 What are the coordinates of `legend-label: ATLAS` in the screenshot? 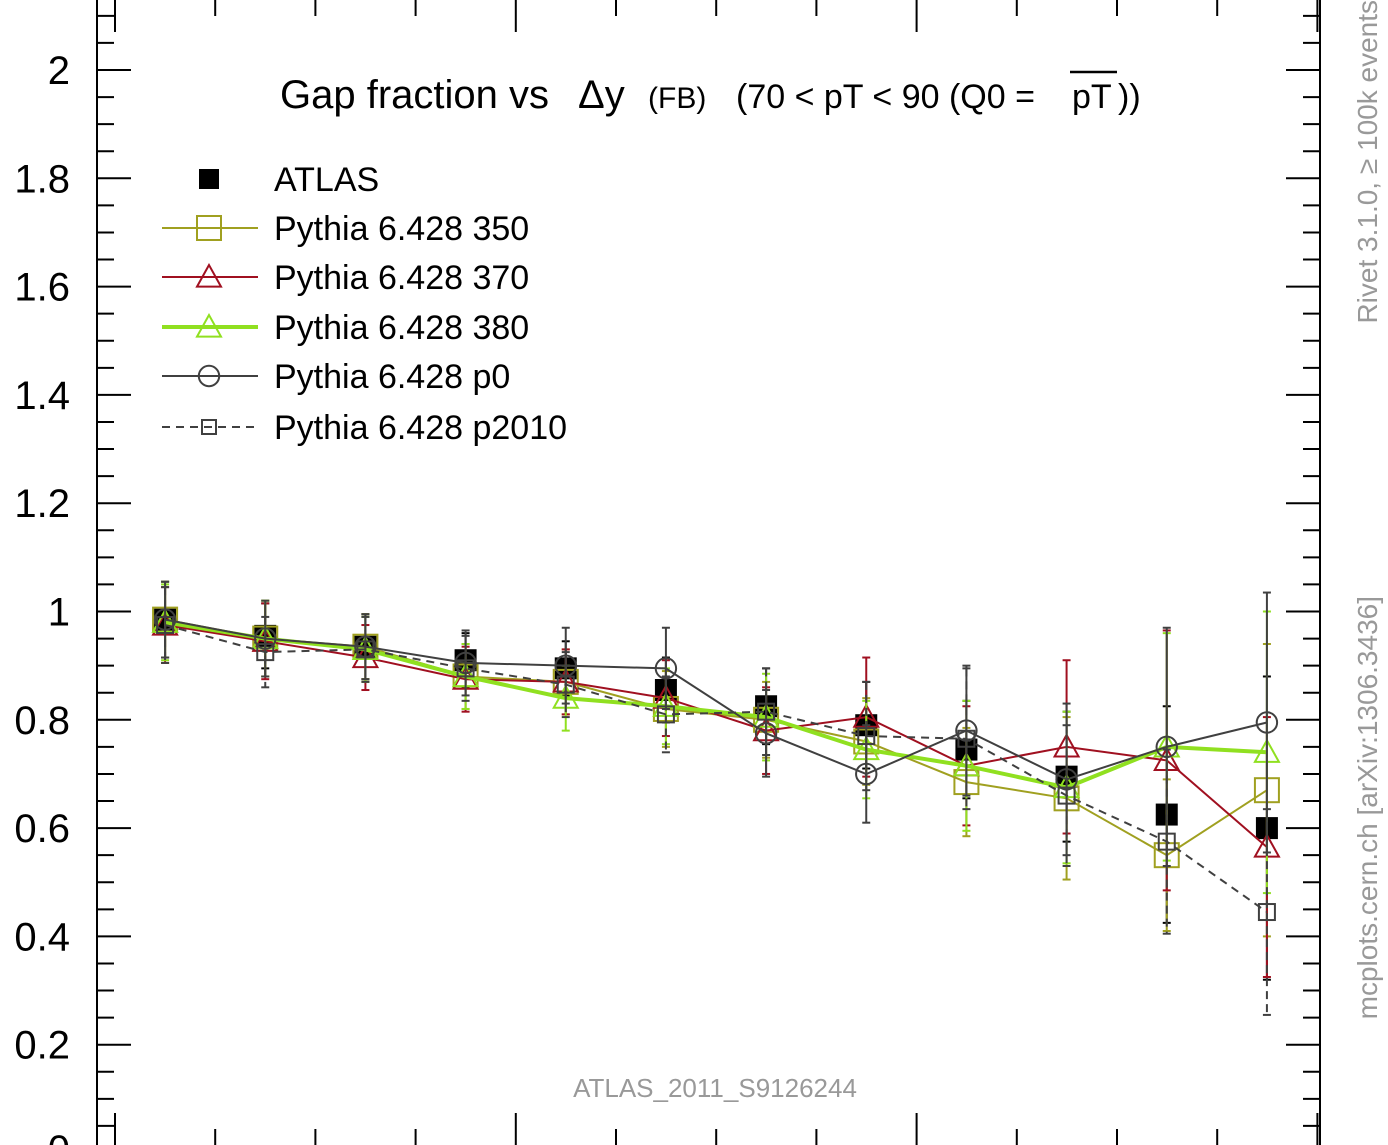 It's located at (326, 180).